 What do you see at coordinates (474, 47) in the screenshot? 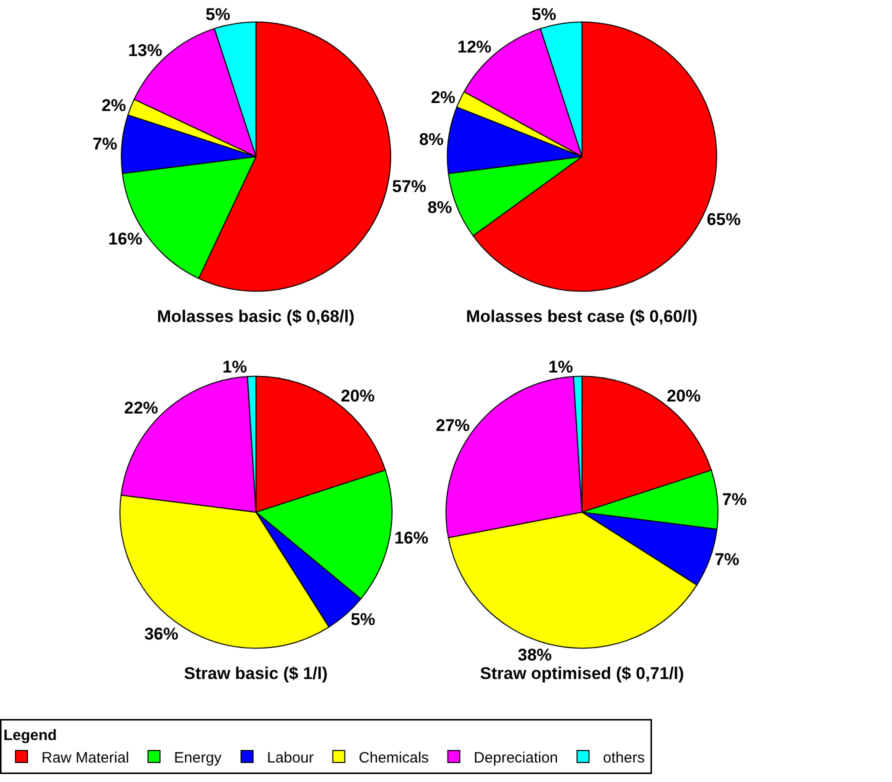
I see `data-label: 12%` at bounding box center [474, 47].